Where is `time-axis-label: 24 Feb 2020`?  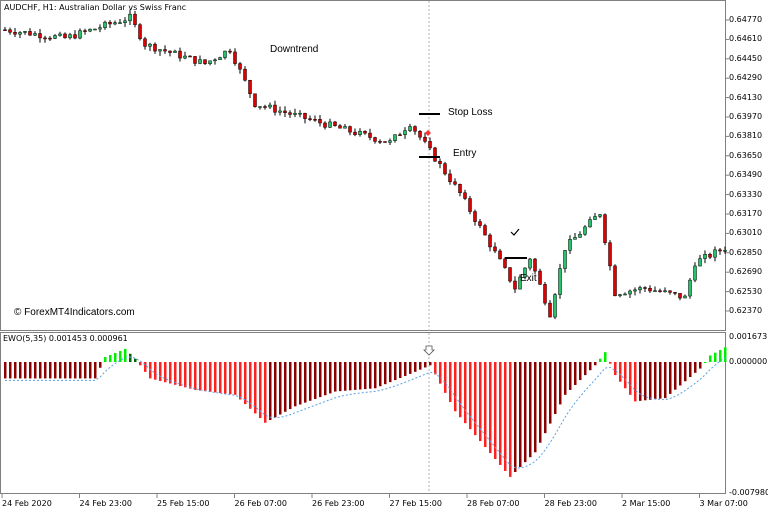 time-axis-label: 24 Feb 2020 is located at coordinates (27, 503).